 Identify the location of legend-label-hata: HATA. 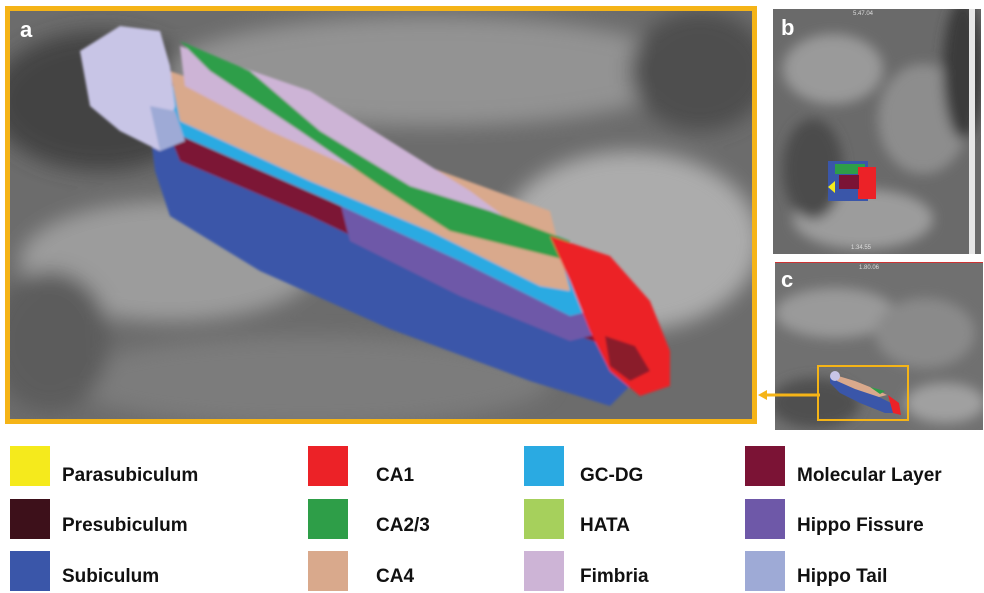
(605, 525).